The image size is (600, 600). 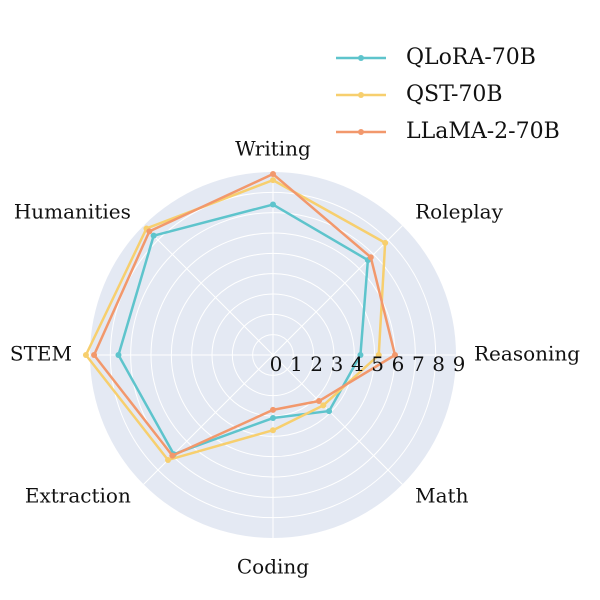 I want to click on legend-entry-label: QLoRA-70B, so click(x=471, y=57).